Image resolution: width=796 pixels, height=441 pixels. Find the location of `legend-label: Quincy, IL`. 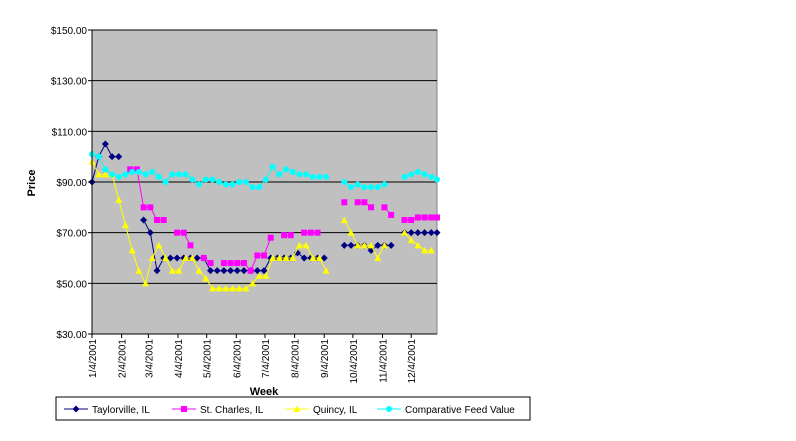

legend-label: Quincy, IL is located at coordinates (335, 410).